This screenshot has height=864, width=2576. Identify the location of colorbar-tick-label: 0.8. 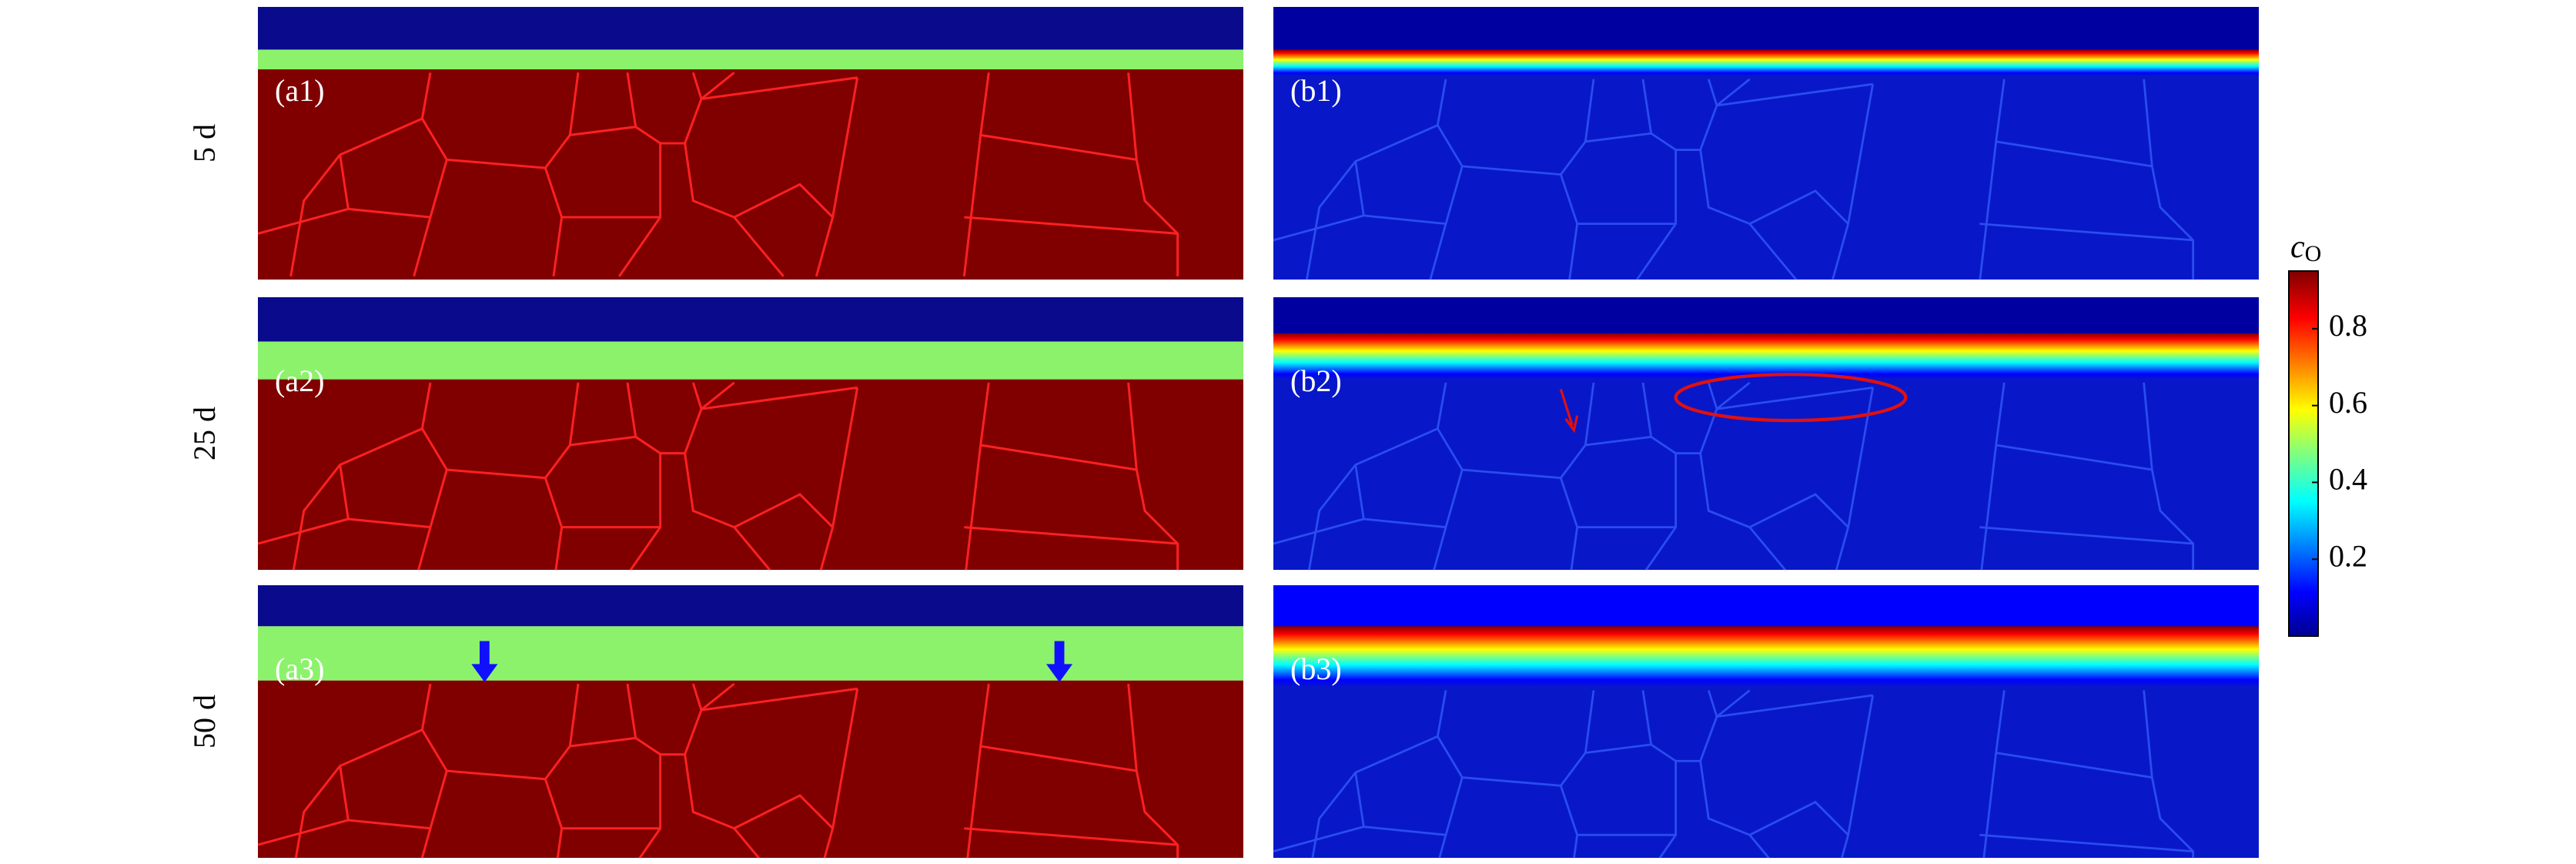
(2348, 325).